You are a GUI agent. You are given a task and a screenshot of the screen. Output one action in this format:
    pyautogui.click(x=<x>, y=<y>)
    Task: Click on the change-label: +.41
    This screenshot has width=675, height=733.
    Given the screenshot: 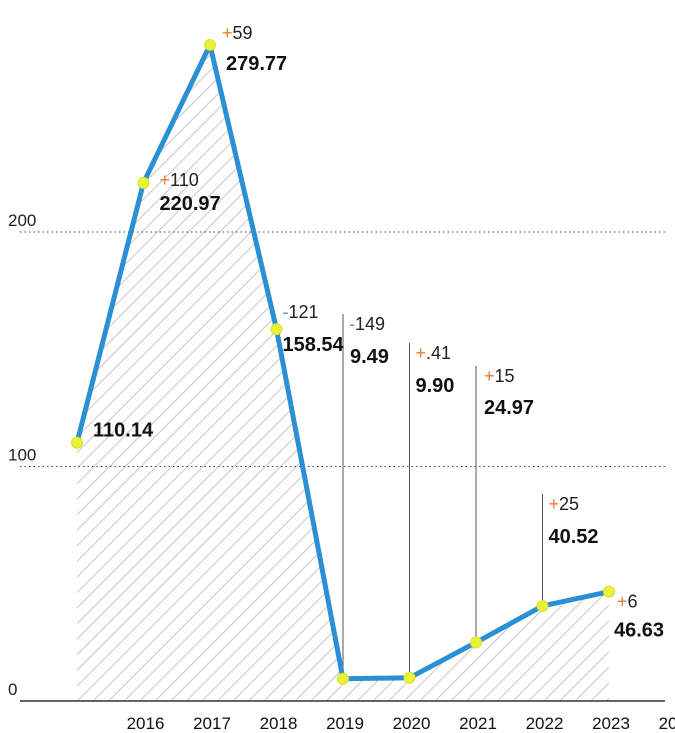 What is the action you would take?
    pyautogui.click(x=434, y=353)
    